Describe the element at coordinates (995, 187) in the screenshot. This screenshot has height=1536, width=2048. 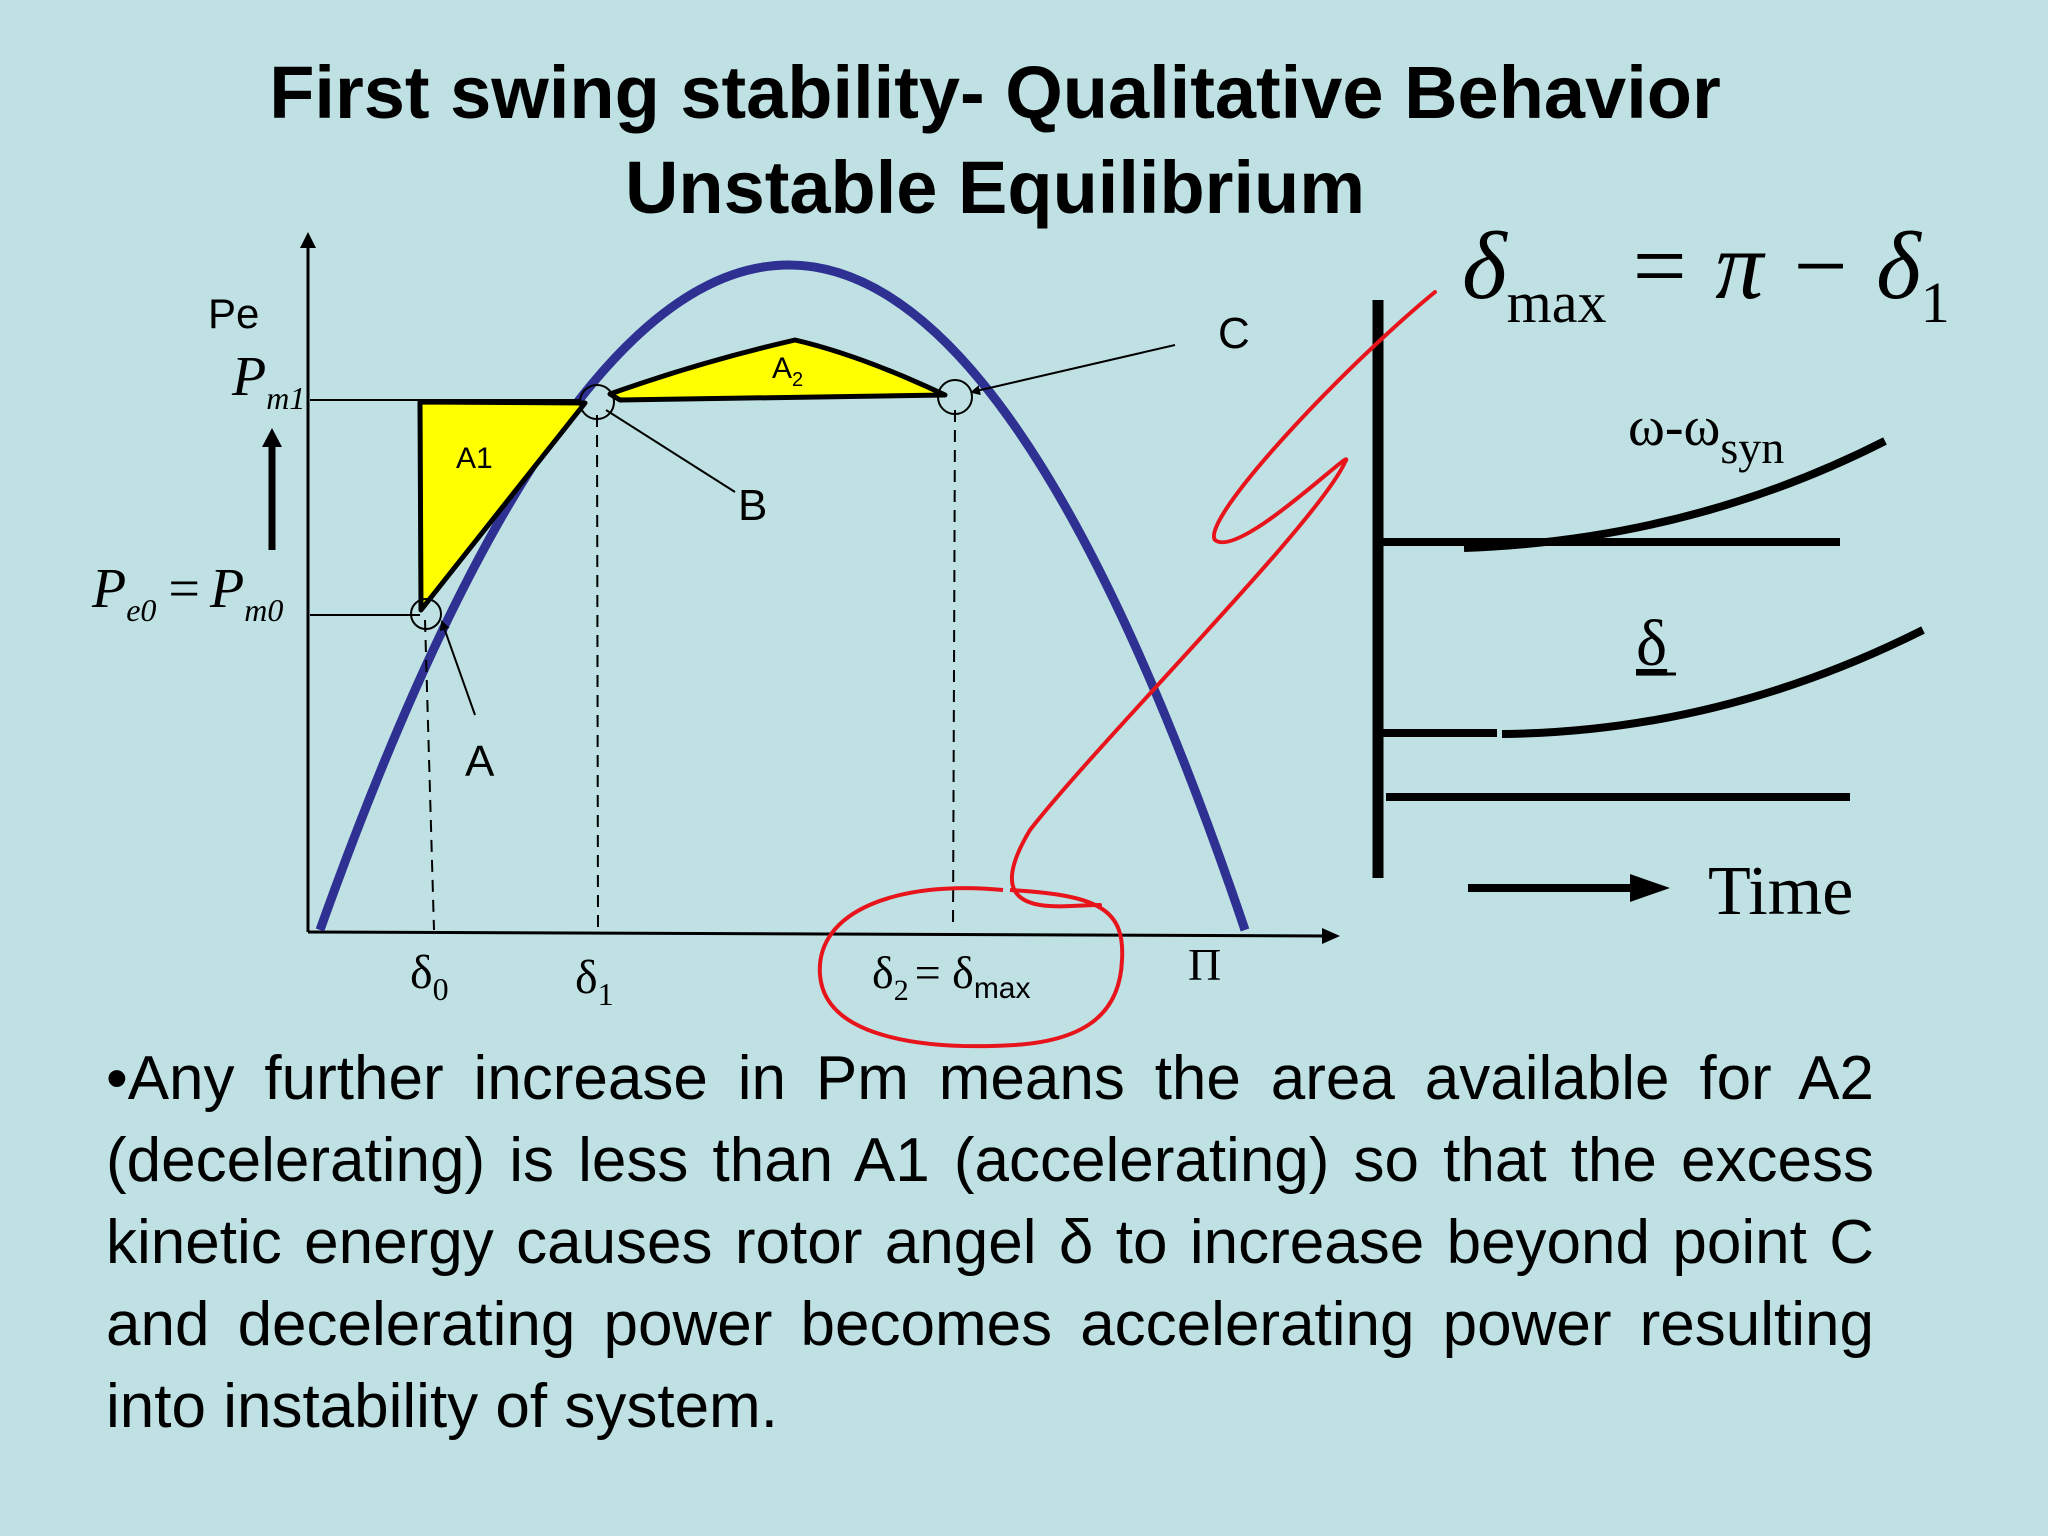
I see `slide-title-line-2: Unstable Equilibrium` at that location.